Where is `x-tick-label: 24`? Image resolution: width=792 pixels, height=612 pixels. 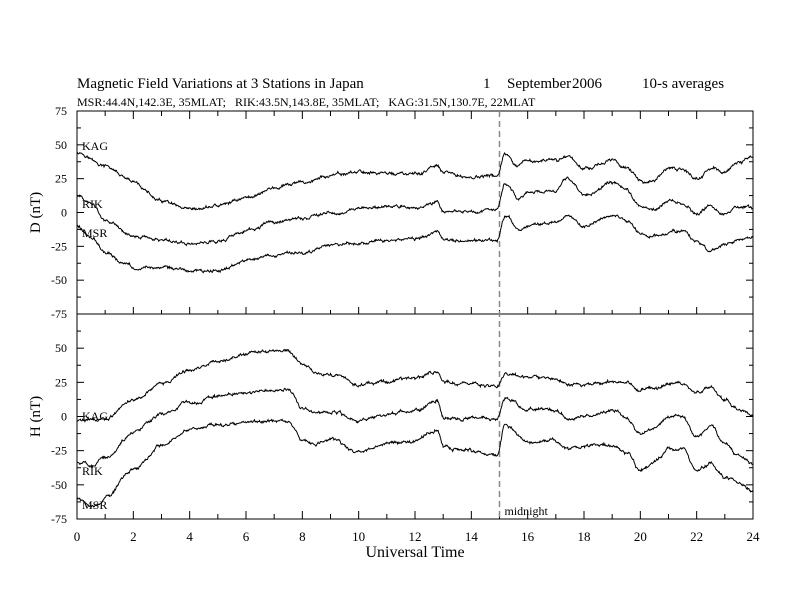 x-tick-label: 24 is located at coordinates (754, 536).